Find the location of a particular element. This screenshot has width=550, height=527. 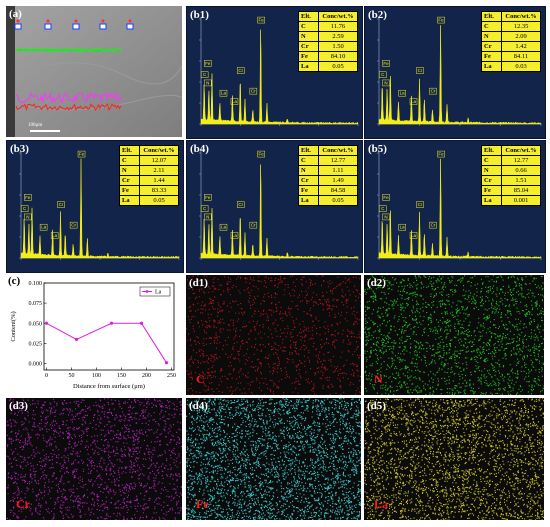

legend-label: La is located at coordinates (158, 293).